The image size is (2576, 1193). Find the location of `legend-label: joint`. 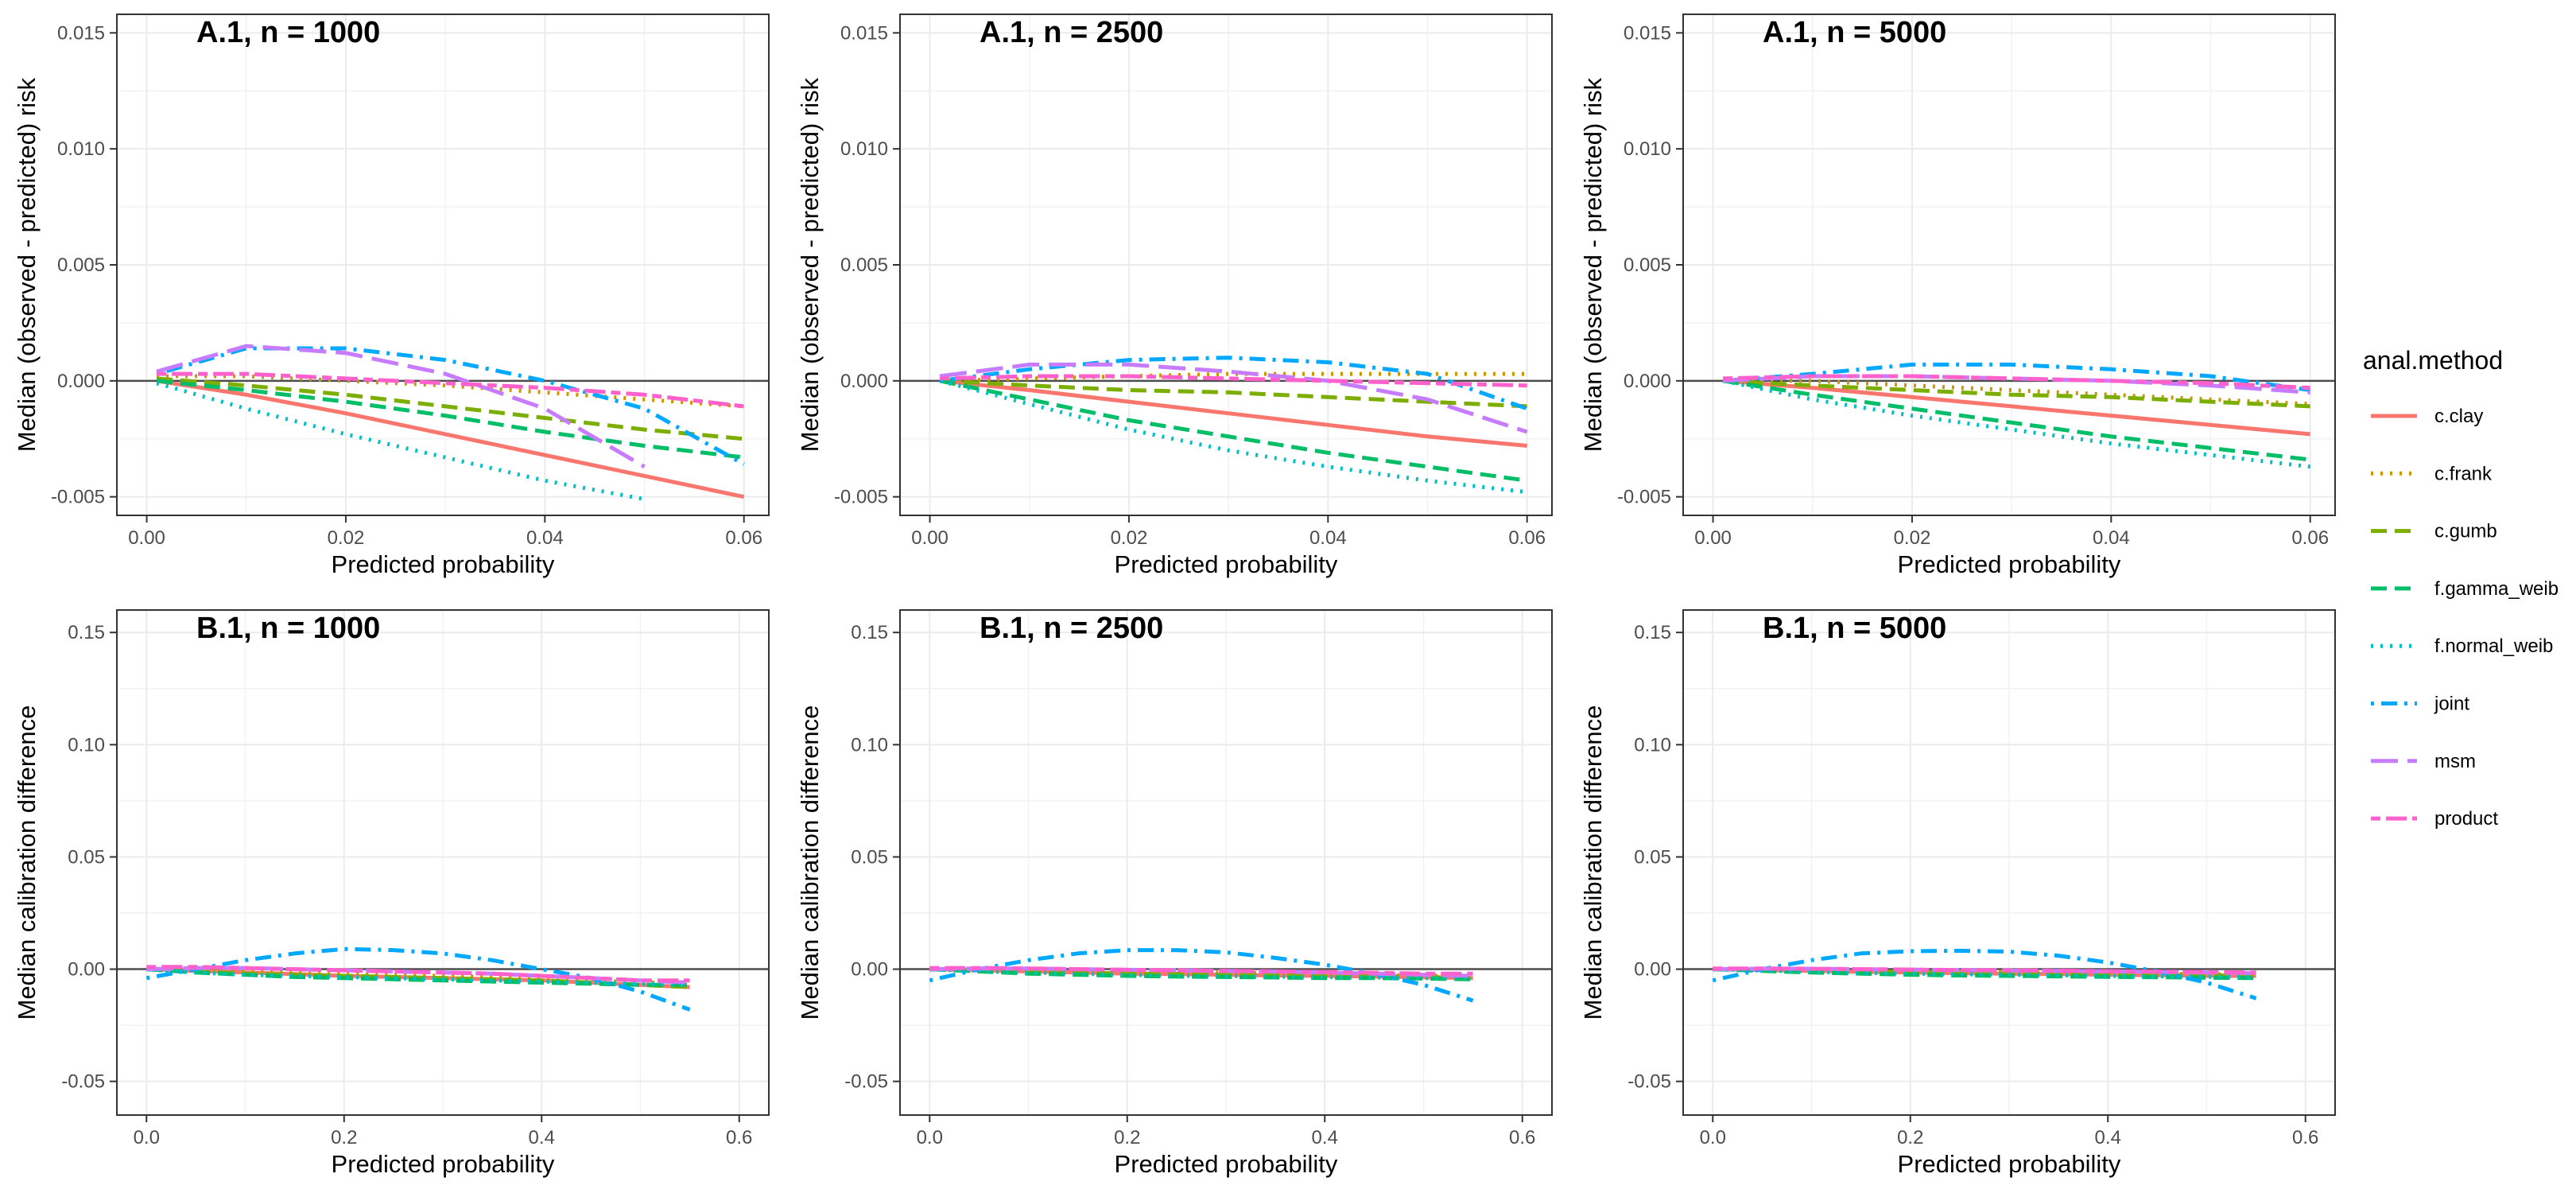

legend-label: joint is located at coordinates (2451, 704).